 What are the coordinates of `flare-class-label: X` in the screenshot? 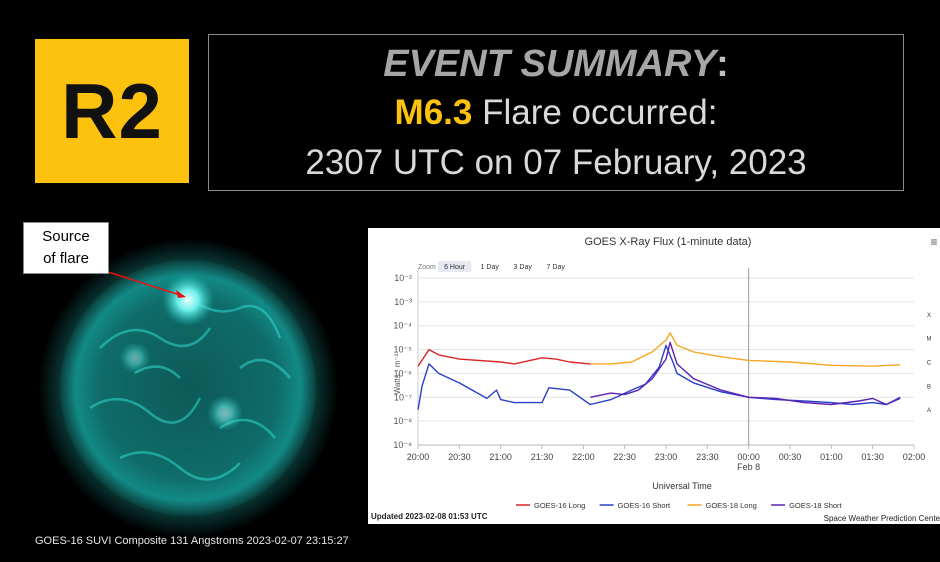 It's located at (929, 316).